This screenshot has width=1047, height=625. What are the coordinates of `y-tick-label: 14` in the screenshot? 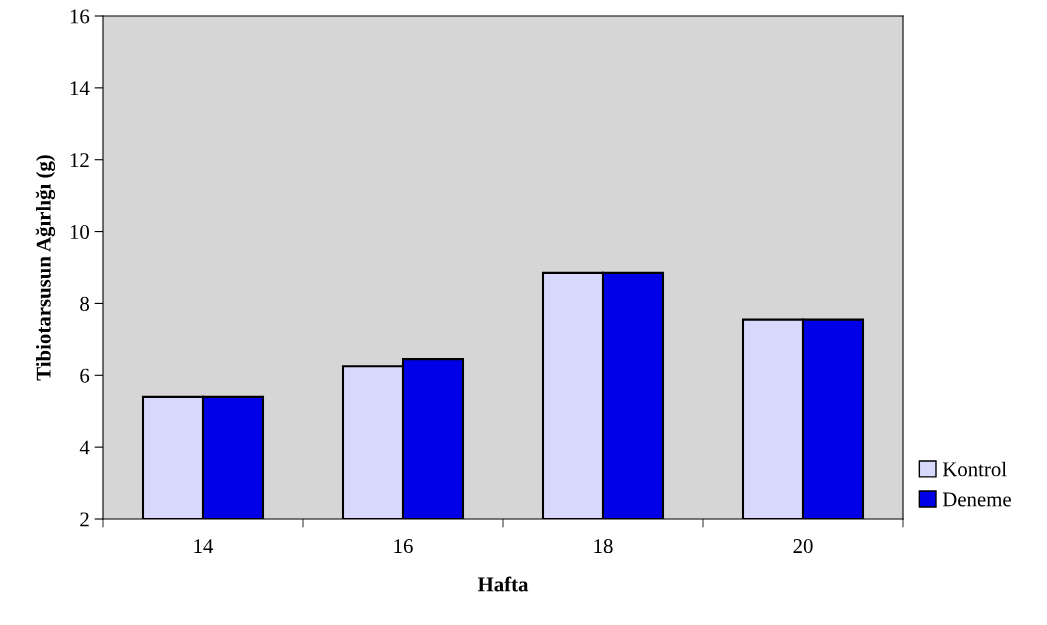 It's located at (80, 88).